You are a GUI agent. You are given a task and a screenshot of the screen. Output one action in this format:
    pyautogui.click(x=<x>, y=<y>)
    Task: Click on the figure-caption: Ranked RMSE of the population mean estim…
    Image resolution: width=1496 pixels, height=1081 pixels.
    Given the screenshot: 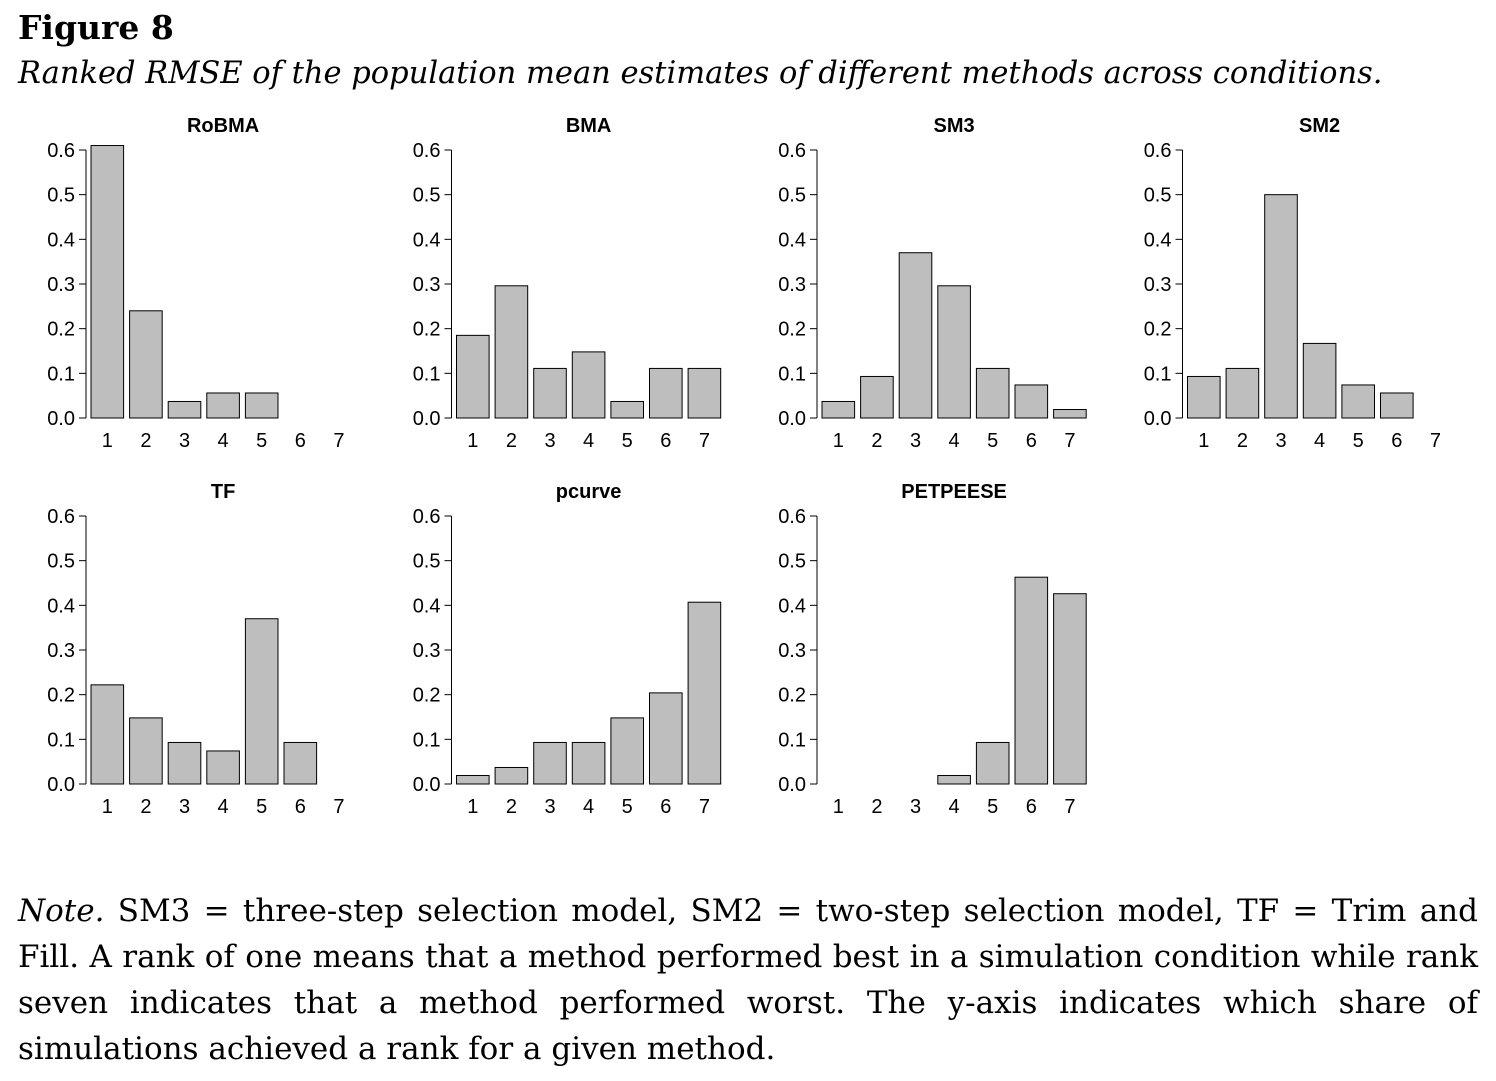 What is the action you would take?
    pyautogui.click(x=700, y=73)
    